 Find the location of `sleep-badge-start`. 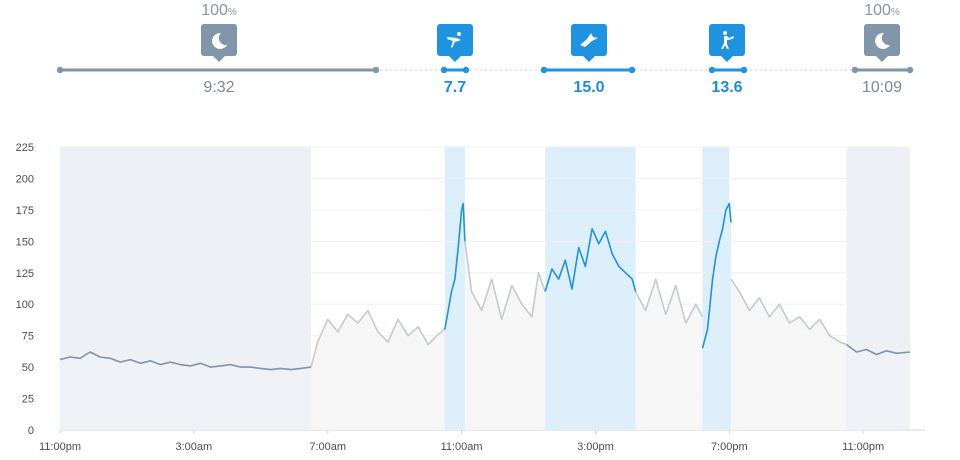

sleep-badge-start is located at coordinates (219, 43).